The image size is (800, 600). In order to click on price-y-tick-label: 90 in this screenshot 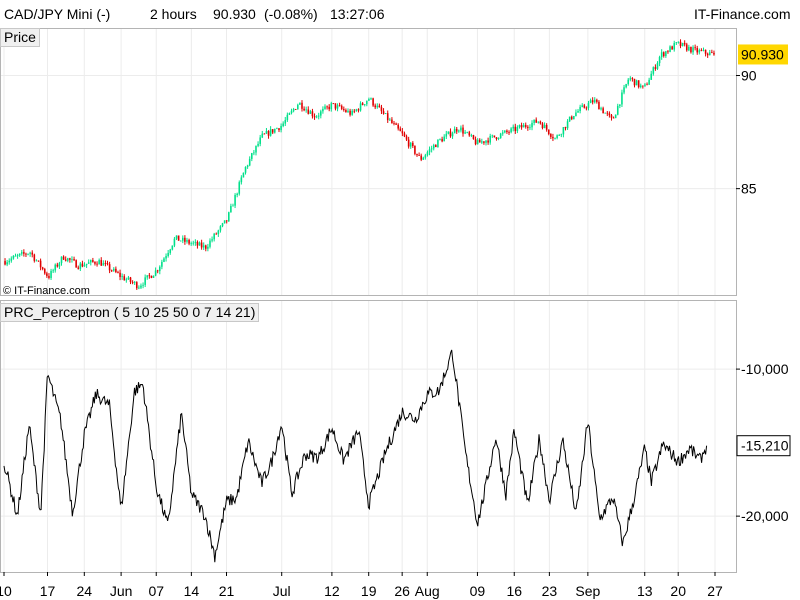, I will do `click(749, 76)`.